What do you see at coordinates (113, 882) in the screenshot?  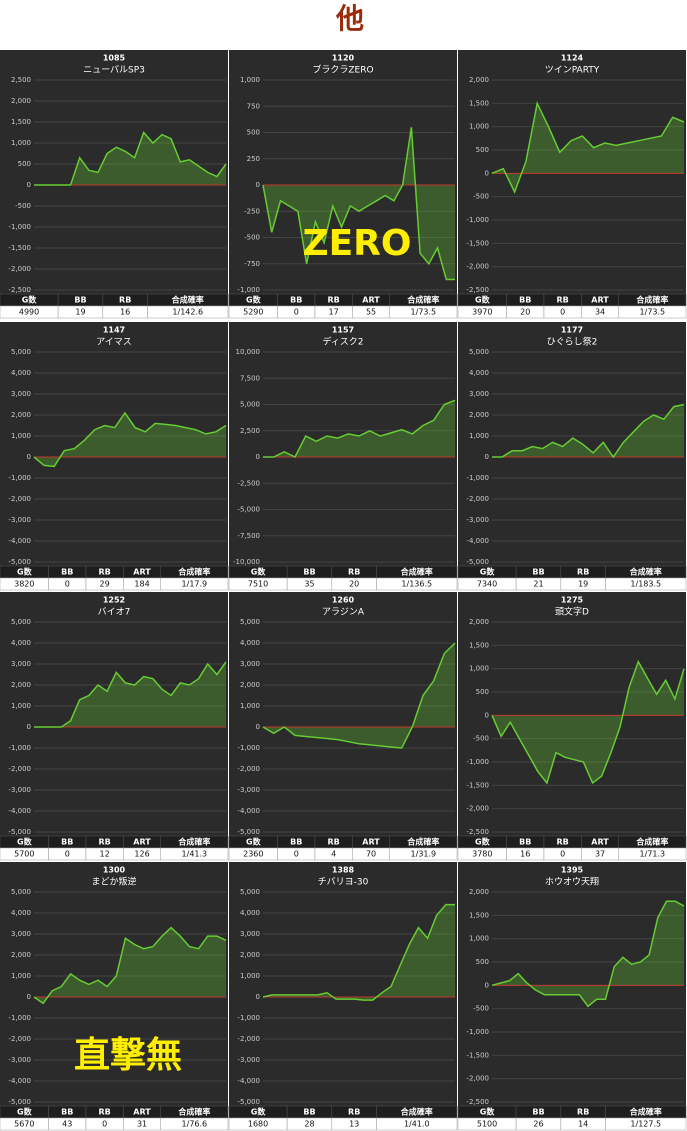 I see `chart-title: まどか叛逆` at bounding box center [113, 882].